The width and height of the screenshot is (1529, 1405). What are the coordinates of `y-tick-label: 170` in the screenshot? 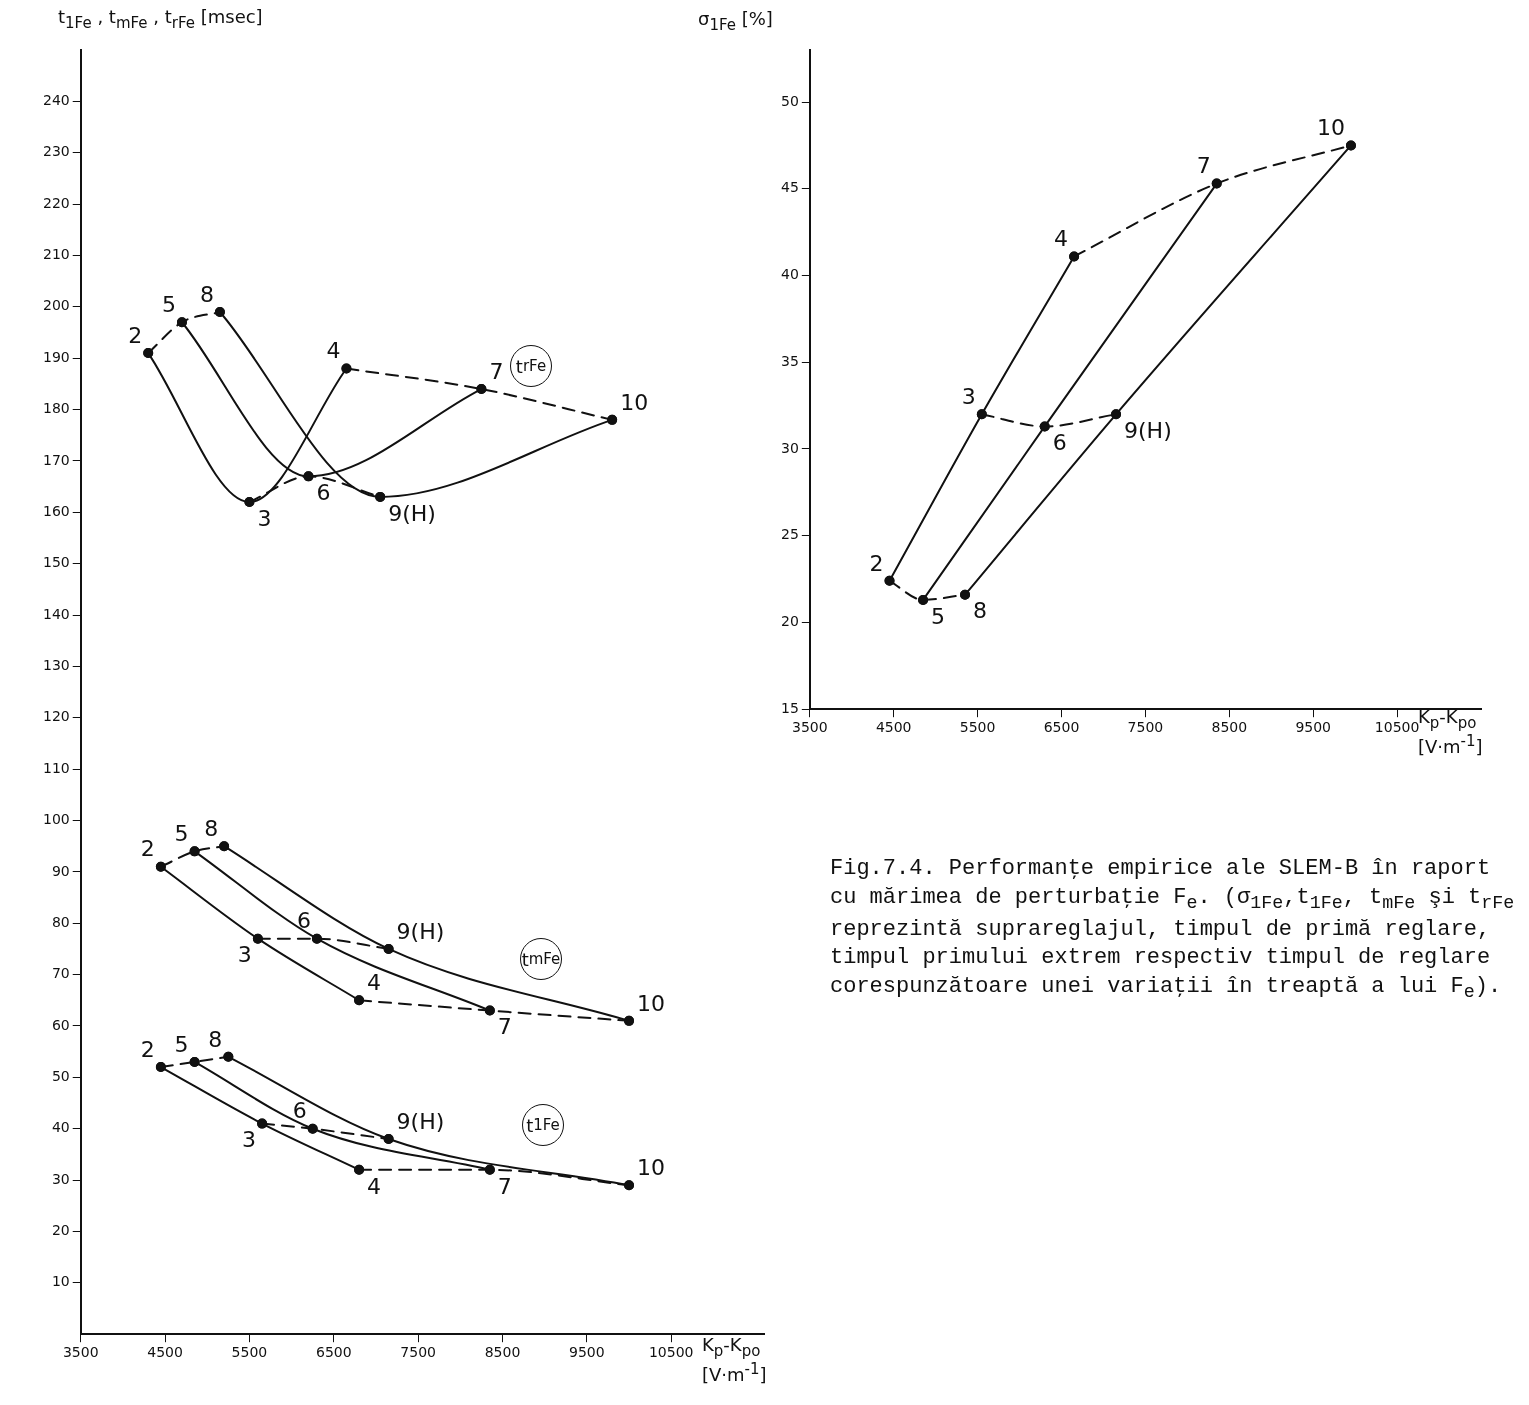 It's located at (56, 459).